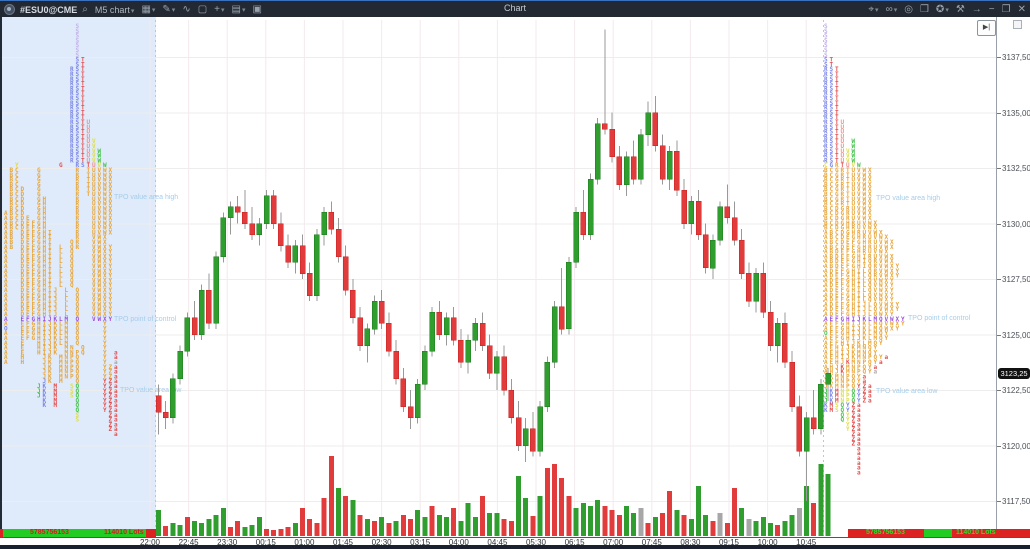 Image resolution: width=1030 pixels, height=549 pixels. What do you see at coordinates (515, 547) in the screenshot?
I see `bottom-strip` at bounding box center [515, 547].